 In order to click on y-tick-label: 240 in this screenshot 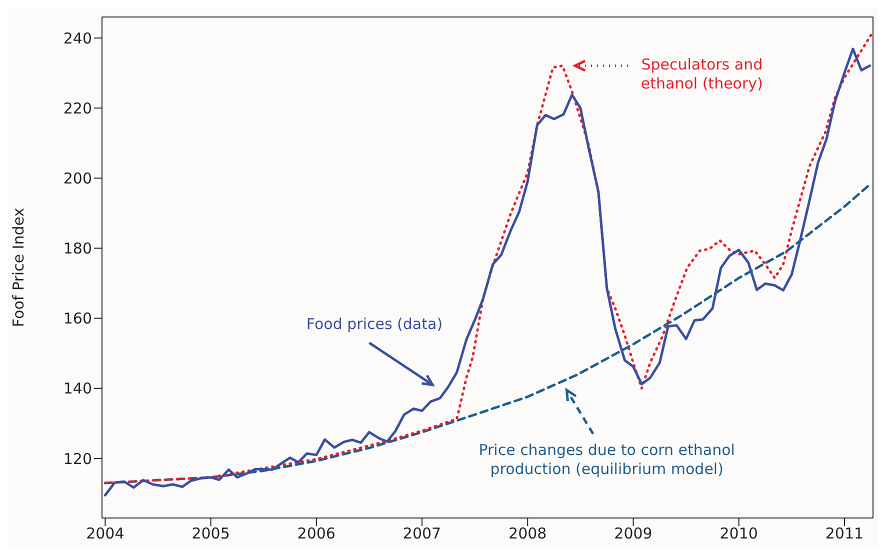, I will do `click(77, 38)`.